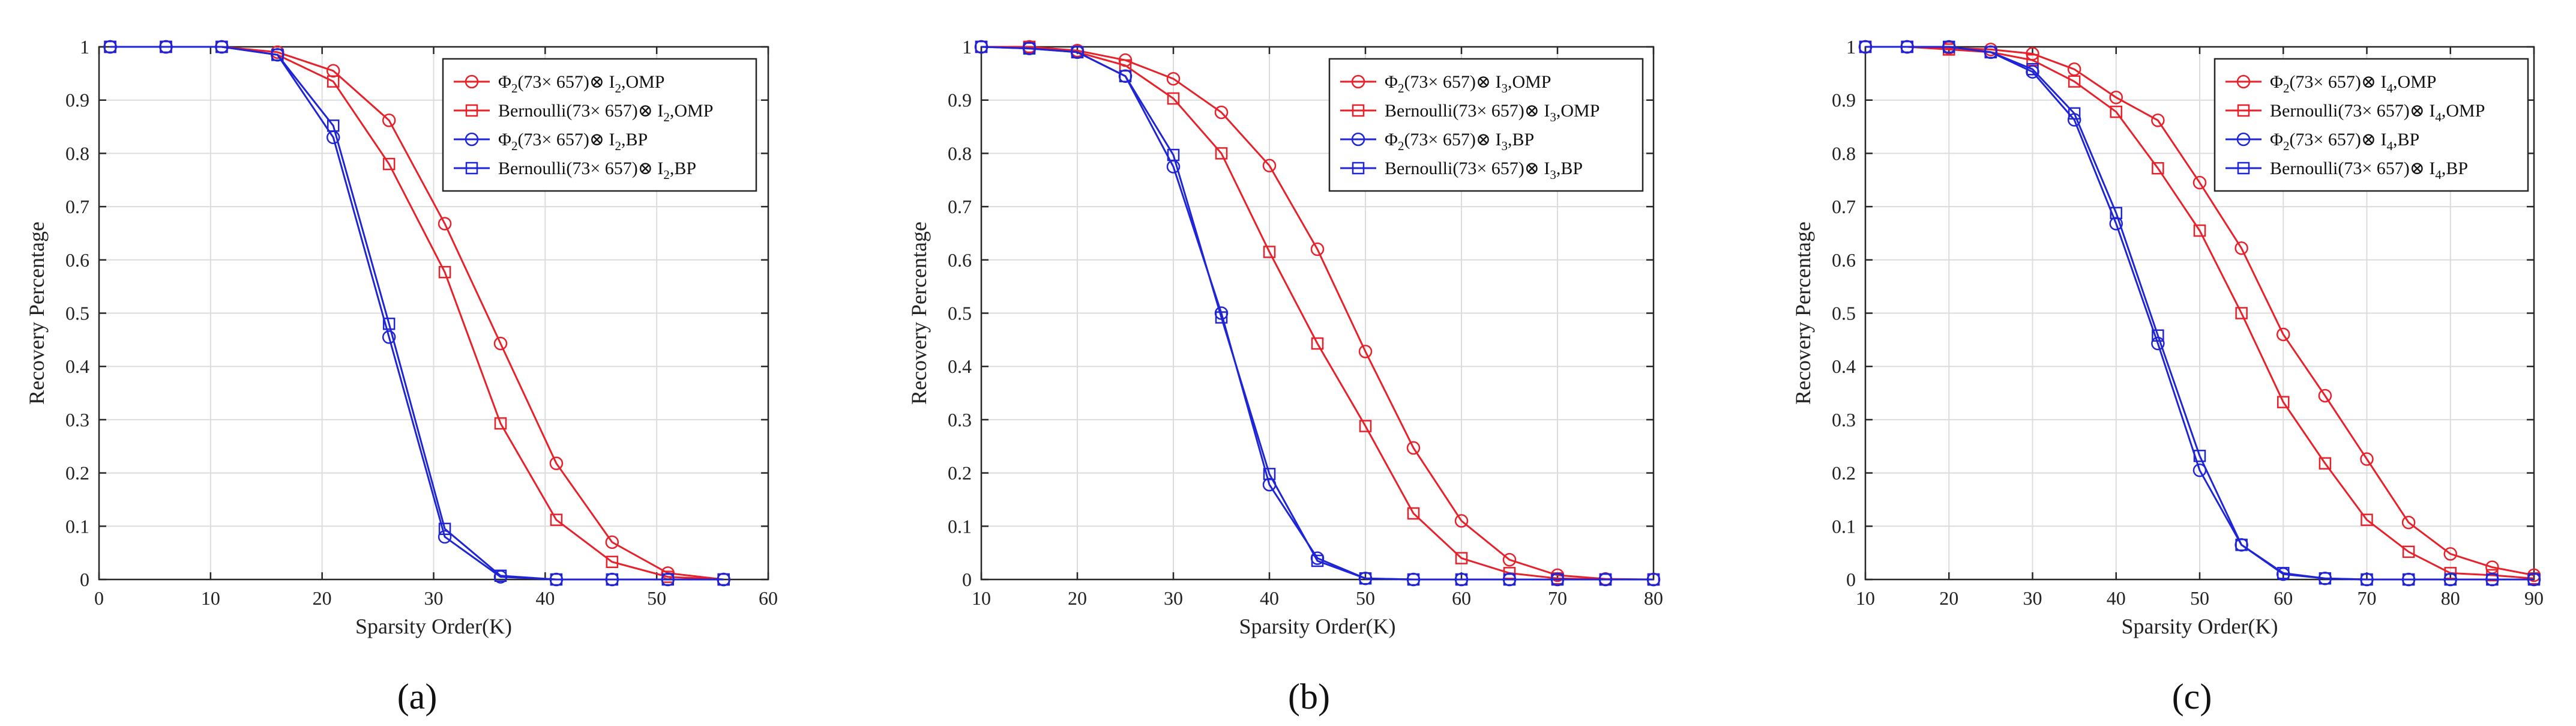 This screenshot has width=2576, height=726. Describe the element at coordinates (322, 598) in the screenshot. I see `x-tick-label-2: 20` at that location.